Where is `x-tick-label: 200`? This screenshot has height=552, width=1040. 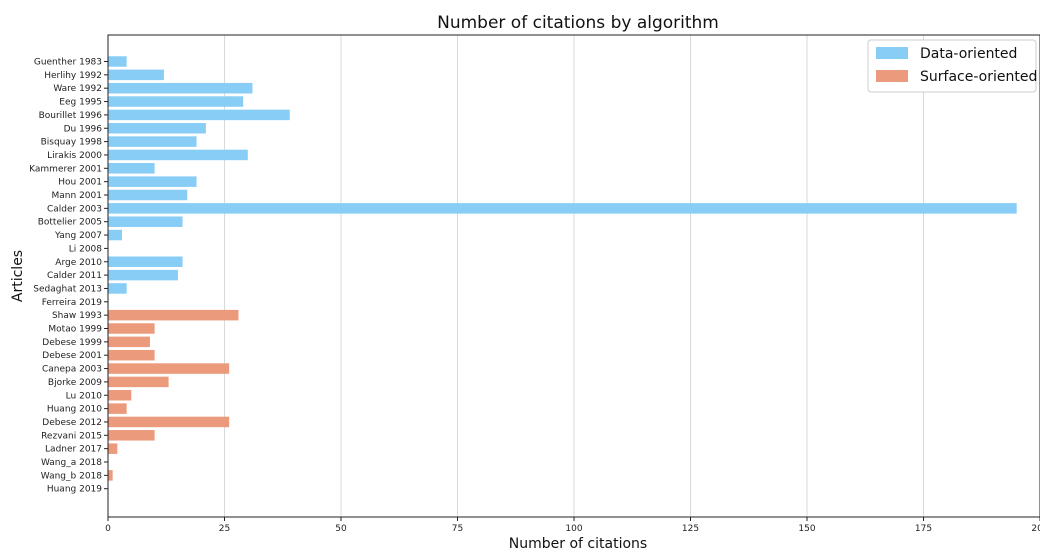 x-tick-label: 200 is located at coordinates (1035, 529).